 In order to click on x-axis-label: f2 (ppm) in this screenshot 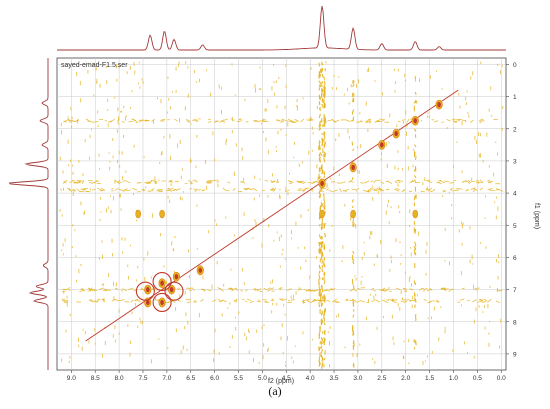, I will do `click(281, 381)`.